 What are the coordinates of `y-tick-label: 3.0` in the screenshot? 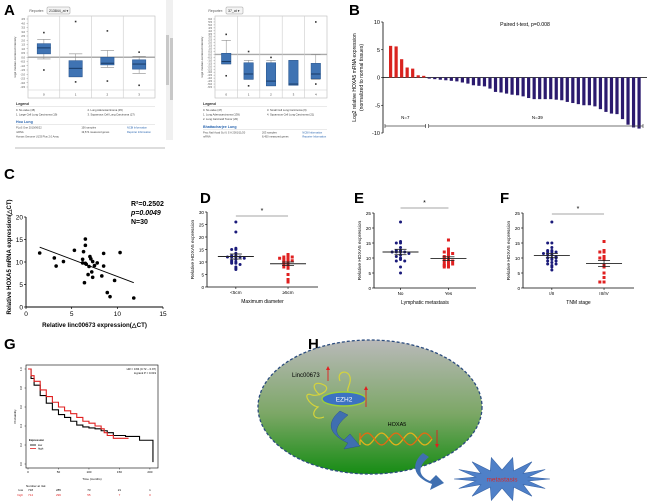 It's located at (23, 32).